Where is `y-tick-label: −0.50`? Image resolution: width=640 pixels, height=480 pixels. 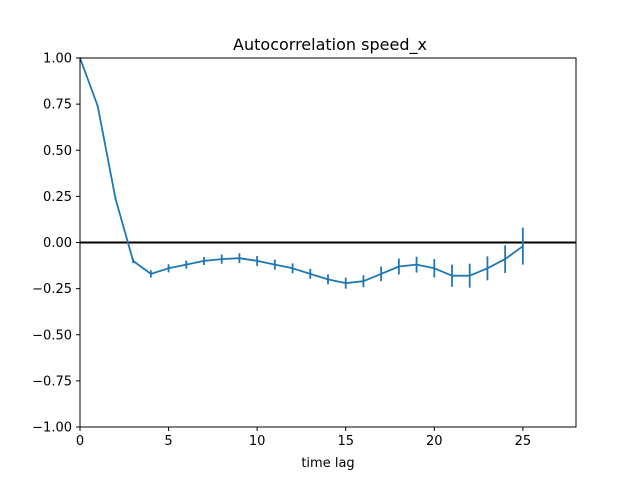 y-tick-label: −0.50 is located at coordinates (52, 335).